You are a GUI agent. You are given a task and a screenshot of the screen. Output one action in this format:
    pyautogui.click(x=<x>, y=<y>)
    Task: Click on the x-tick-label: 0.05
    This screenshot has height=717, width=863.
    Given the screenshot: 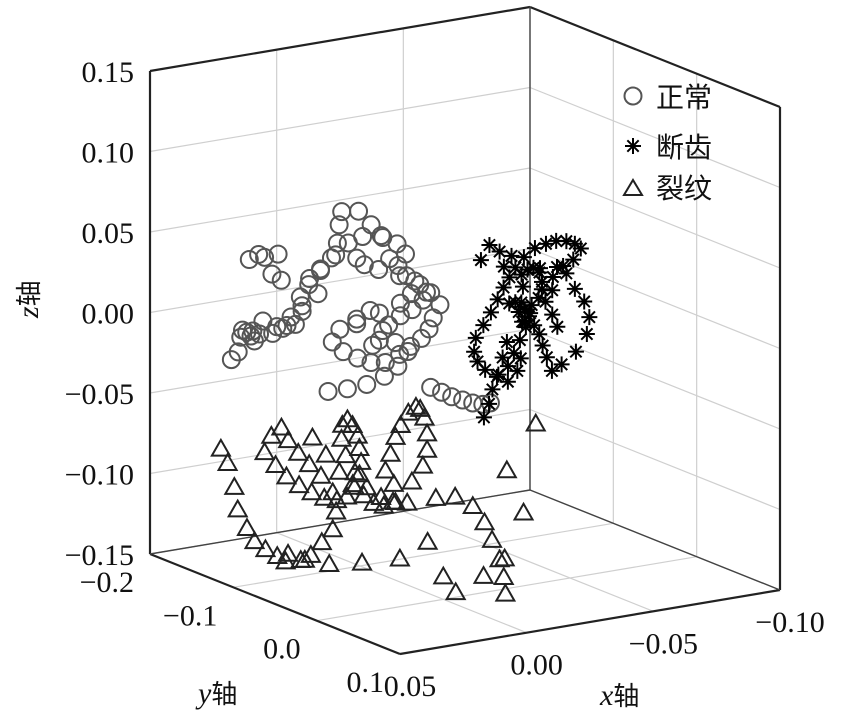 What is the action you would take?
    pyautogui.click(x=410, y=686)
    